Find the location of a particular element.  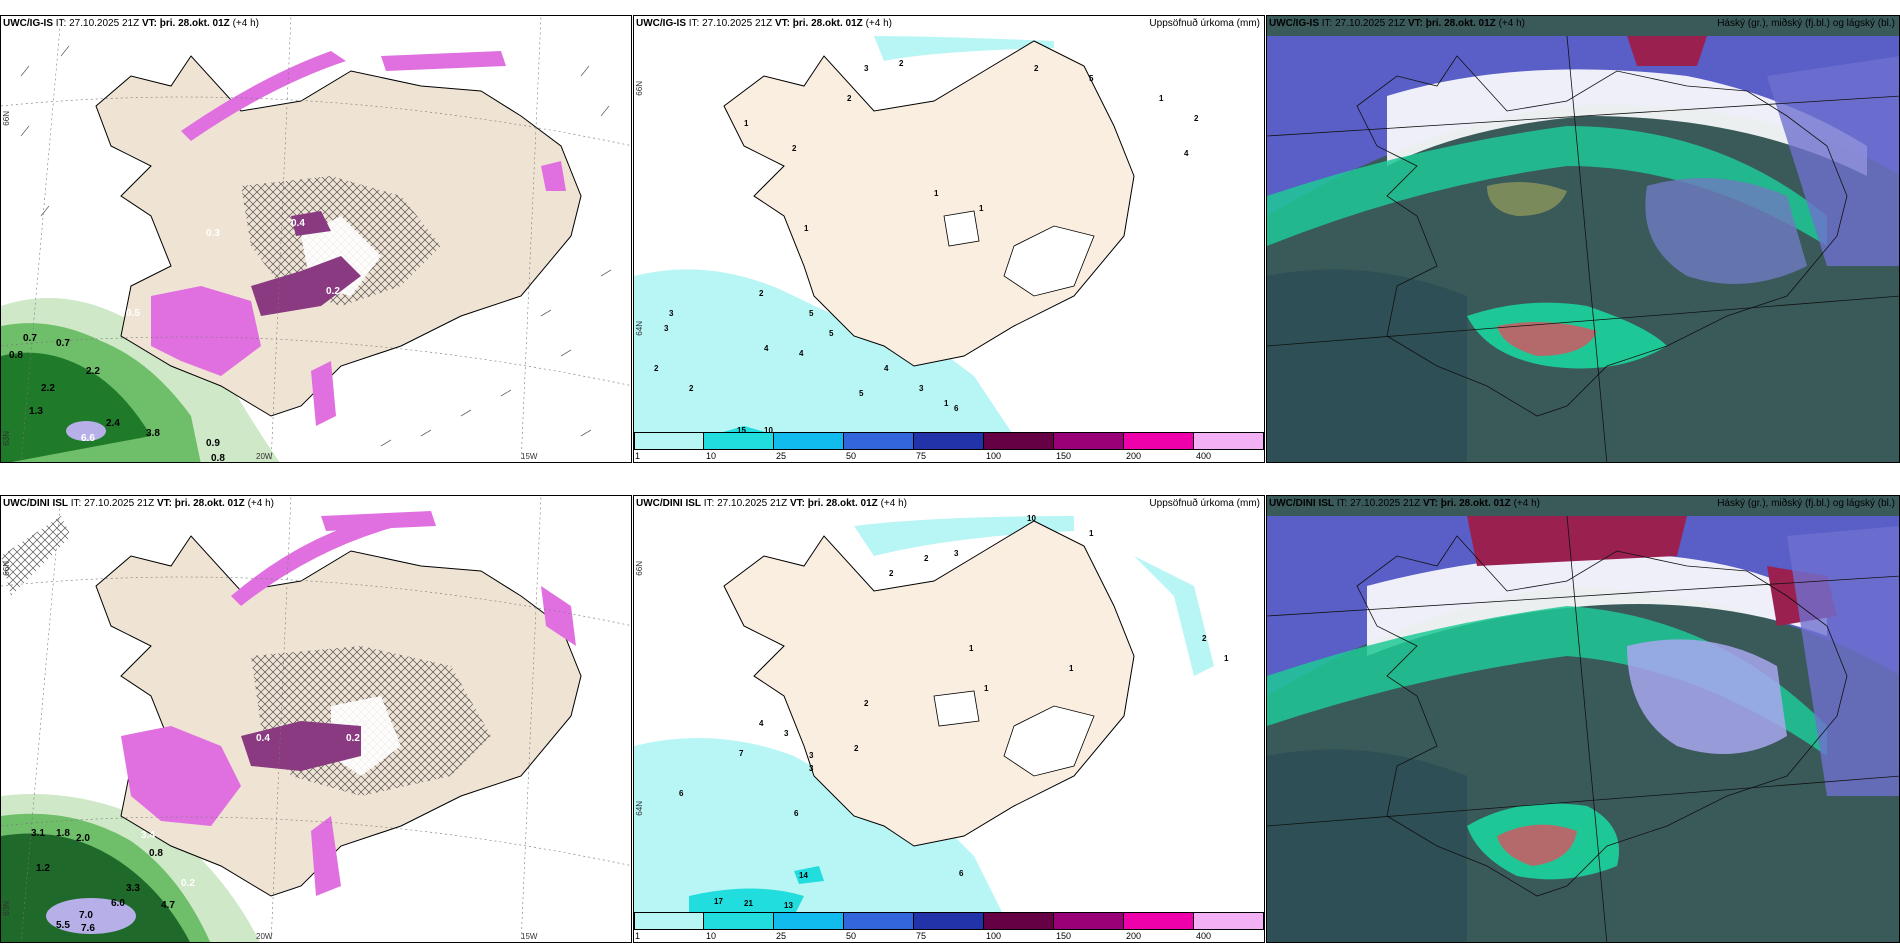

wind-label-10: 0.9 is located at coordinates (213, 443).